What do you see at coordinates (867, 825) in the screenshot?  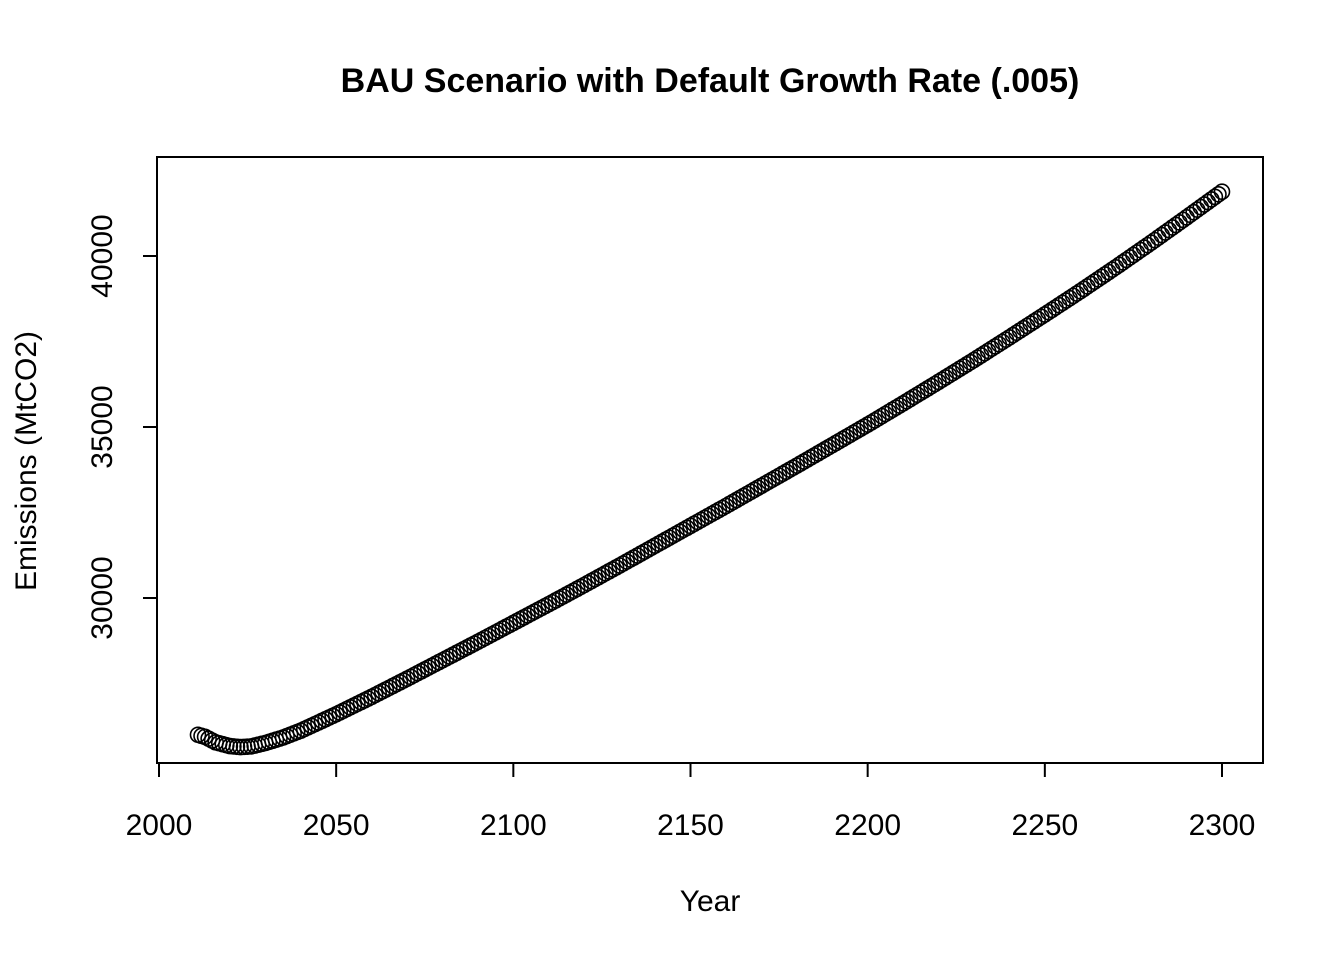 I see `x-tick-label: 2200` at bounding box center [867, 825].